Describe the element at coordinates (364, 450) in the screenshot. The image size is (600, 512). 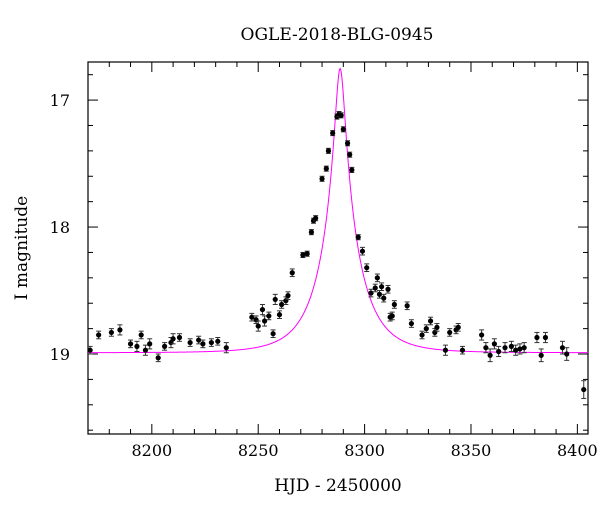
I see `x-tick-label: 8300` at that location.